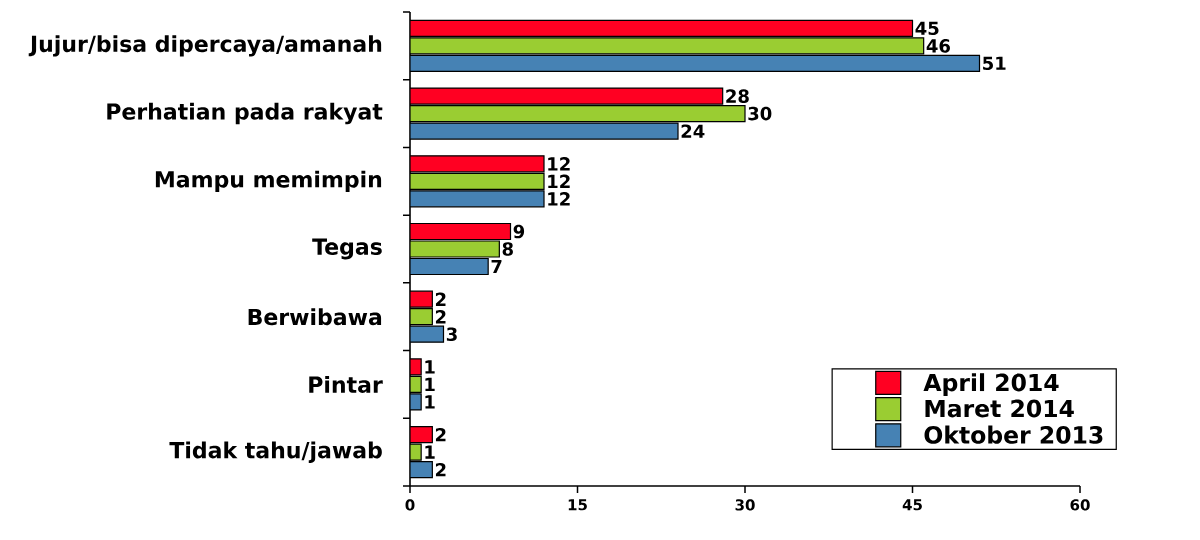 The height and width of the screenshot is (540, 1200). Describe the element at coordinates (927, 28) in the screenshot. I see `data-label: 45` at that location.